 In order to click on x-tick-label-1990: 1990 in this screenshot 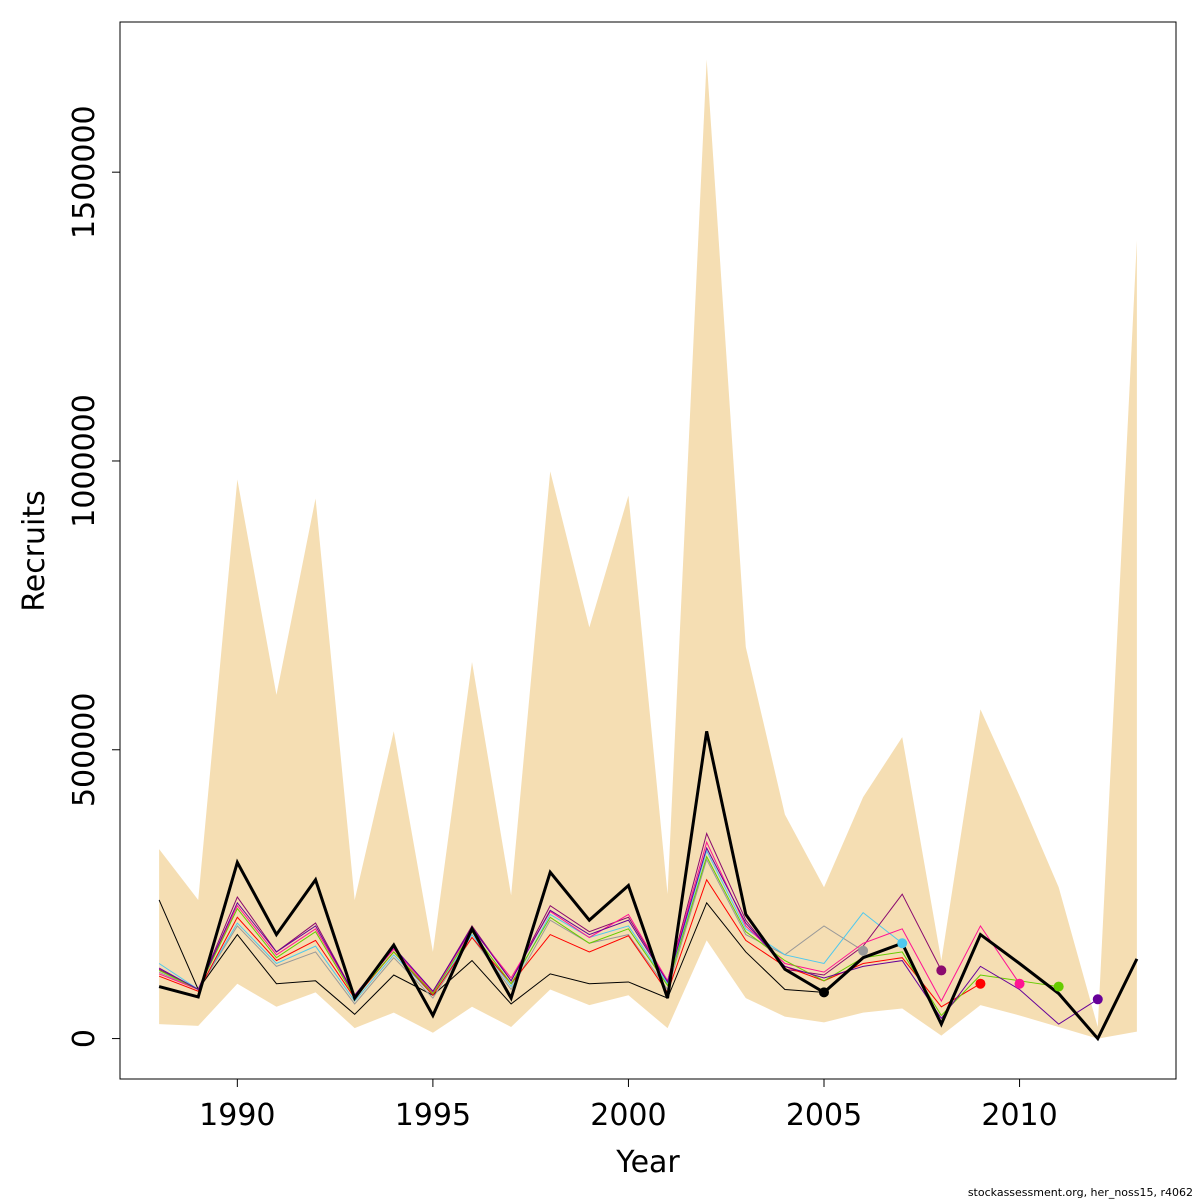, I will do `click(237, 1115)`.